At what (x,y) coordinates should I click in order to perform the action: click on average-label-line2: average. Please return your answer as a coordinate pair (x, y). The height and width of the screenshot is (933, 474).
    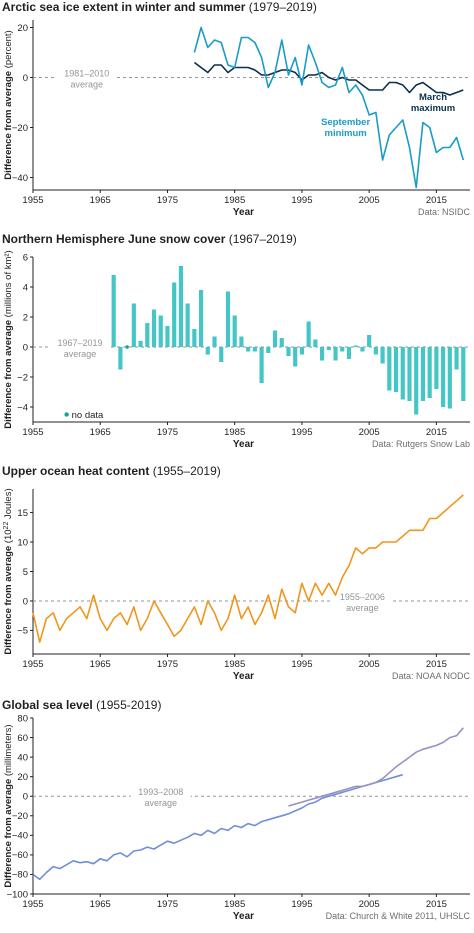
    Looking at the image, I should click on (160, 803).